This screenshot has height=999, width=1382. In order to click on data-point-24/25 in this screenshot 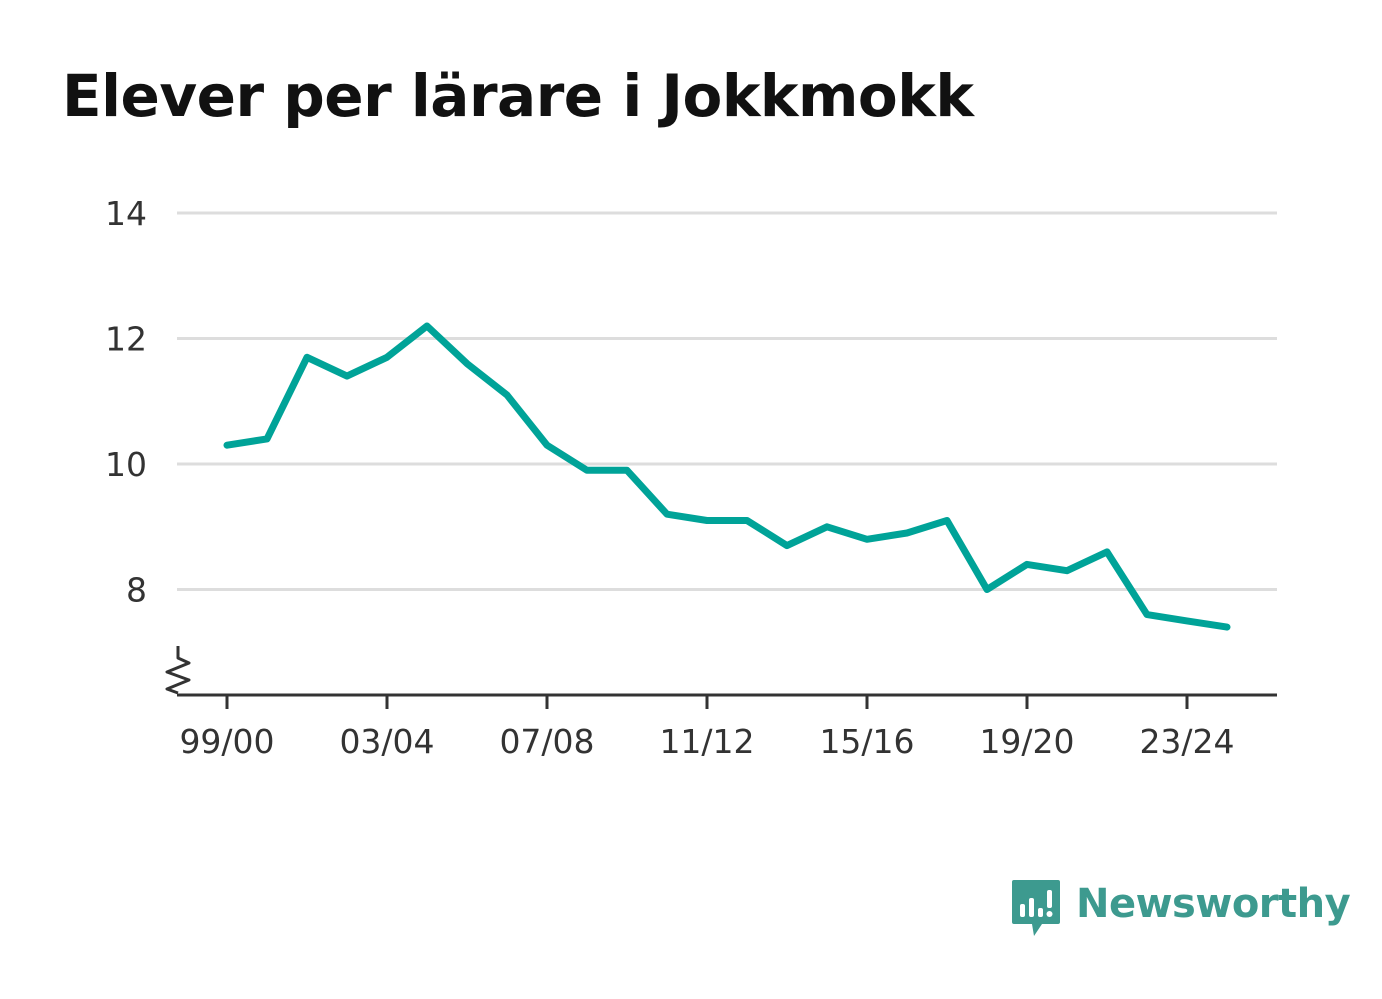, I will do `click(1227, 627)`.